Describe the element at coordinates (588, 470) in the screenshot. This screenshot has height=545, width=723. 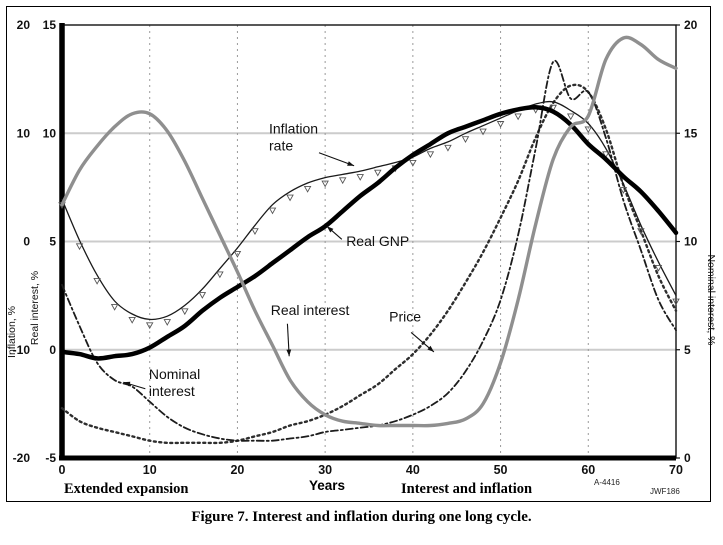
I see `x-tick-label: 60` at that location.